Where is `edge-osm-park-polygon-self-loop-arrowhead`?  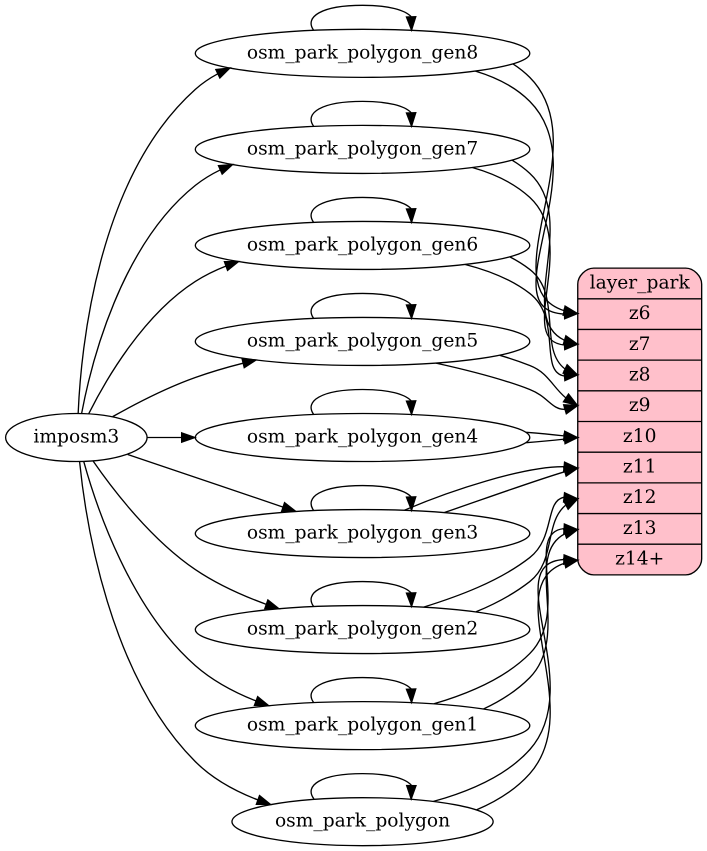 edge-osm-park-polygon-self-loop-arrowhead is located at coordinates (411, 792).